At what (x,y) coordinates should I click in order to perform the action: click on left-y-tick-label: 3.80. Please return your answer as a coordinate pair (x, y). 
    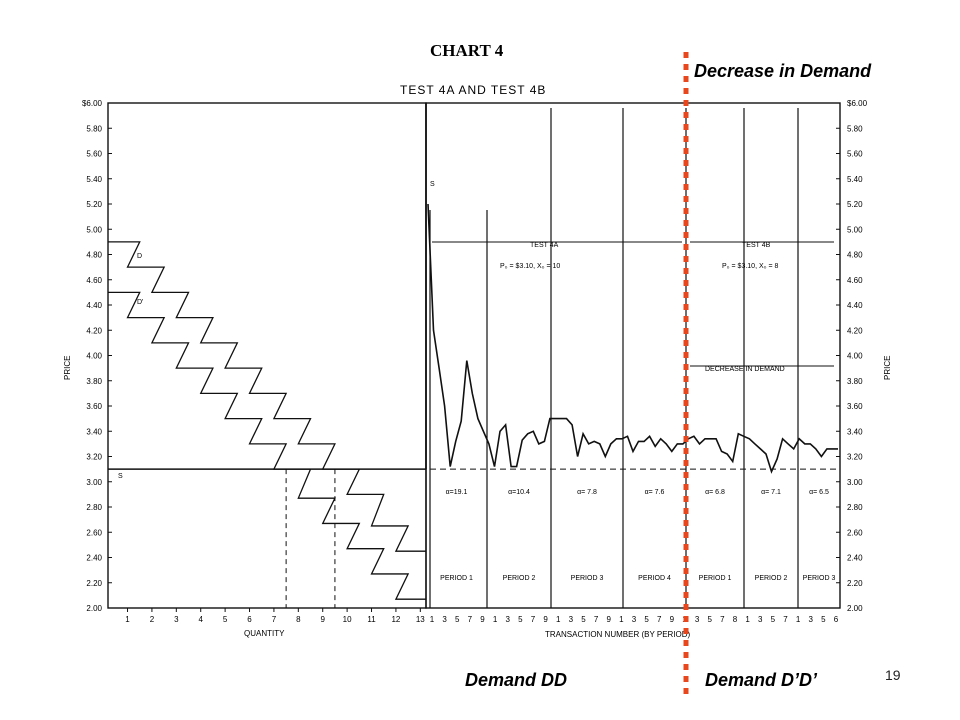
    Looking at the image, I should click on (94, 381).